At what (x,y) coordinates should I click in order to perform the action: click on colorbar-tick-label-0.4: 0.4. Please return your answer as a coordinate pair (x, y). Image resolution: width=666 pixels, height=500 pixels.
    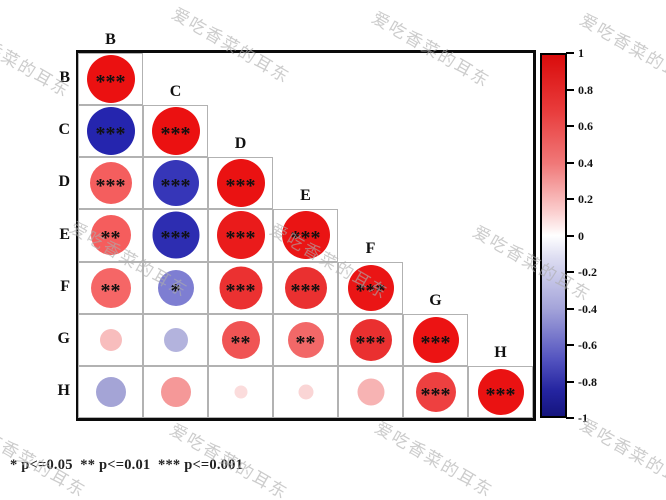
    Looking at the image, I should click on (585, 162).